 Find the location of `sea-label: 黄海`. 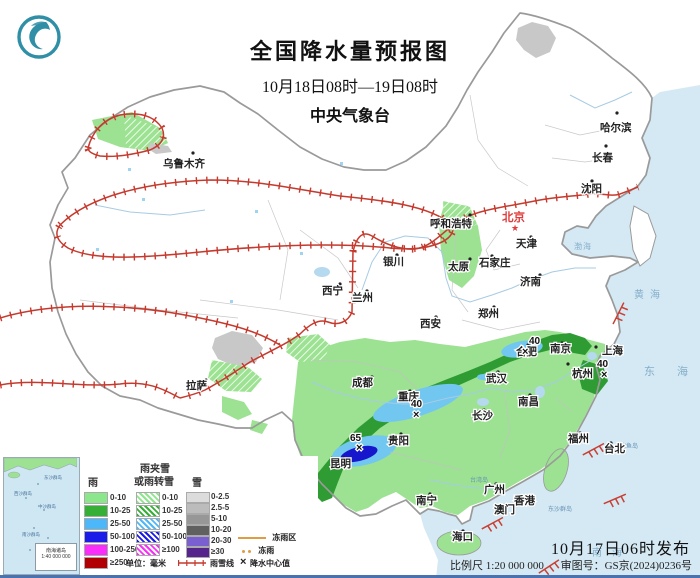

sea-label: 黄海 is located at coordinates (650, 294).